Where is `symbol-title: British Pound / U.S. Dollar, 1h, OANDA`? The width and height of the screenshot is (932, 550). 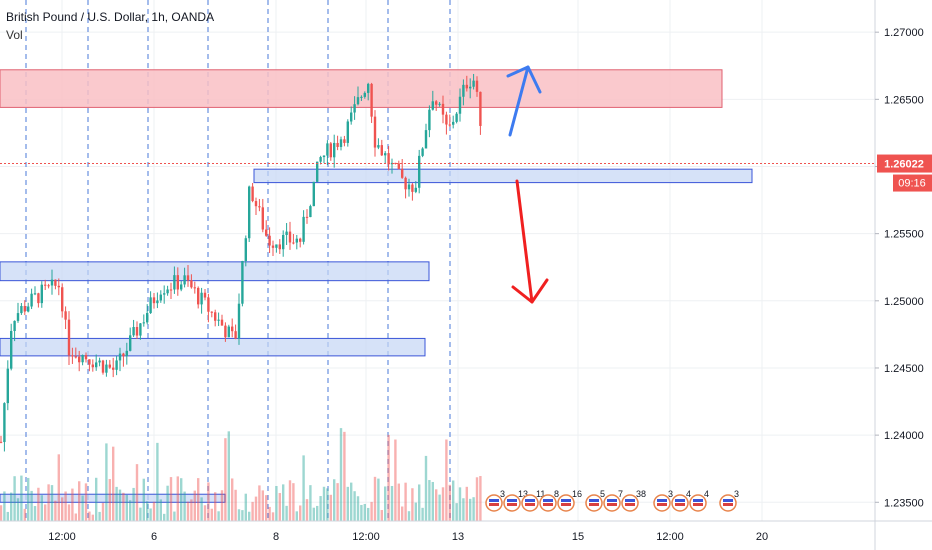 symbol-title: British Pound / U.S. Dollar, 1h, OANDA is located at coordinates (110, 17).